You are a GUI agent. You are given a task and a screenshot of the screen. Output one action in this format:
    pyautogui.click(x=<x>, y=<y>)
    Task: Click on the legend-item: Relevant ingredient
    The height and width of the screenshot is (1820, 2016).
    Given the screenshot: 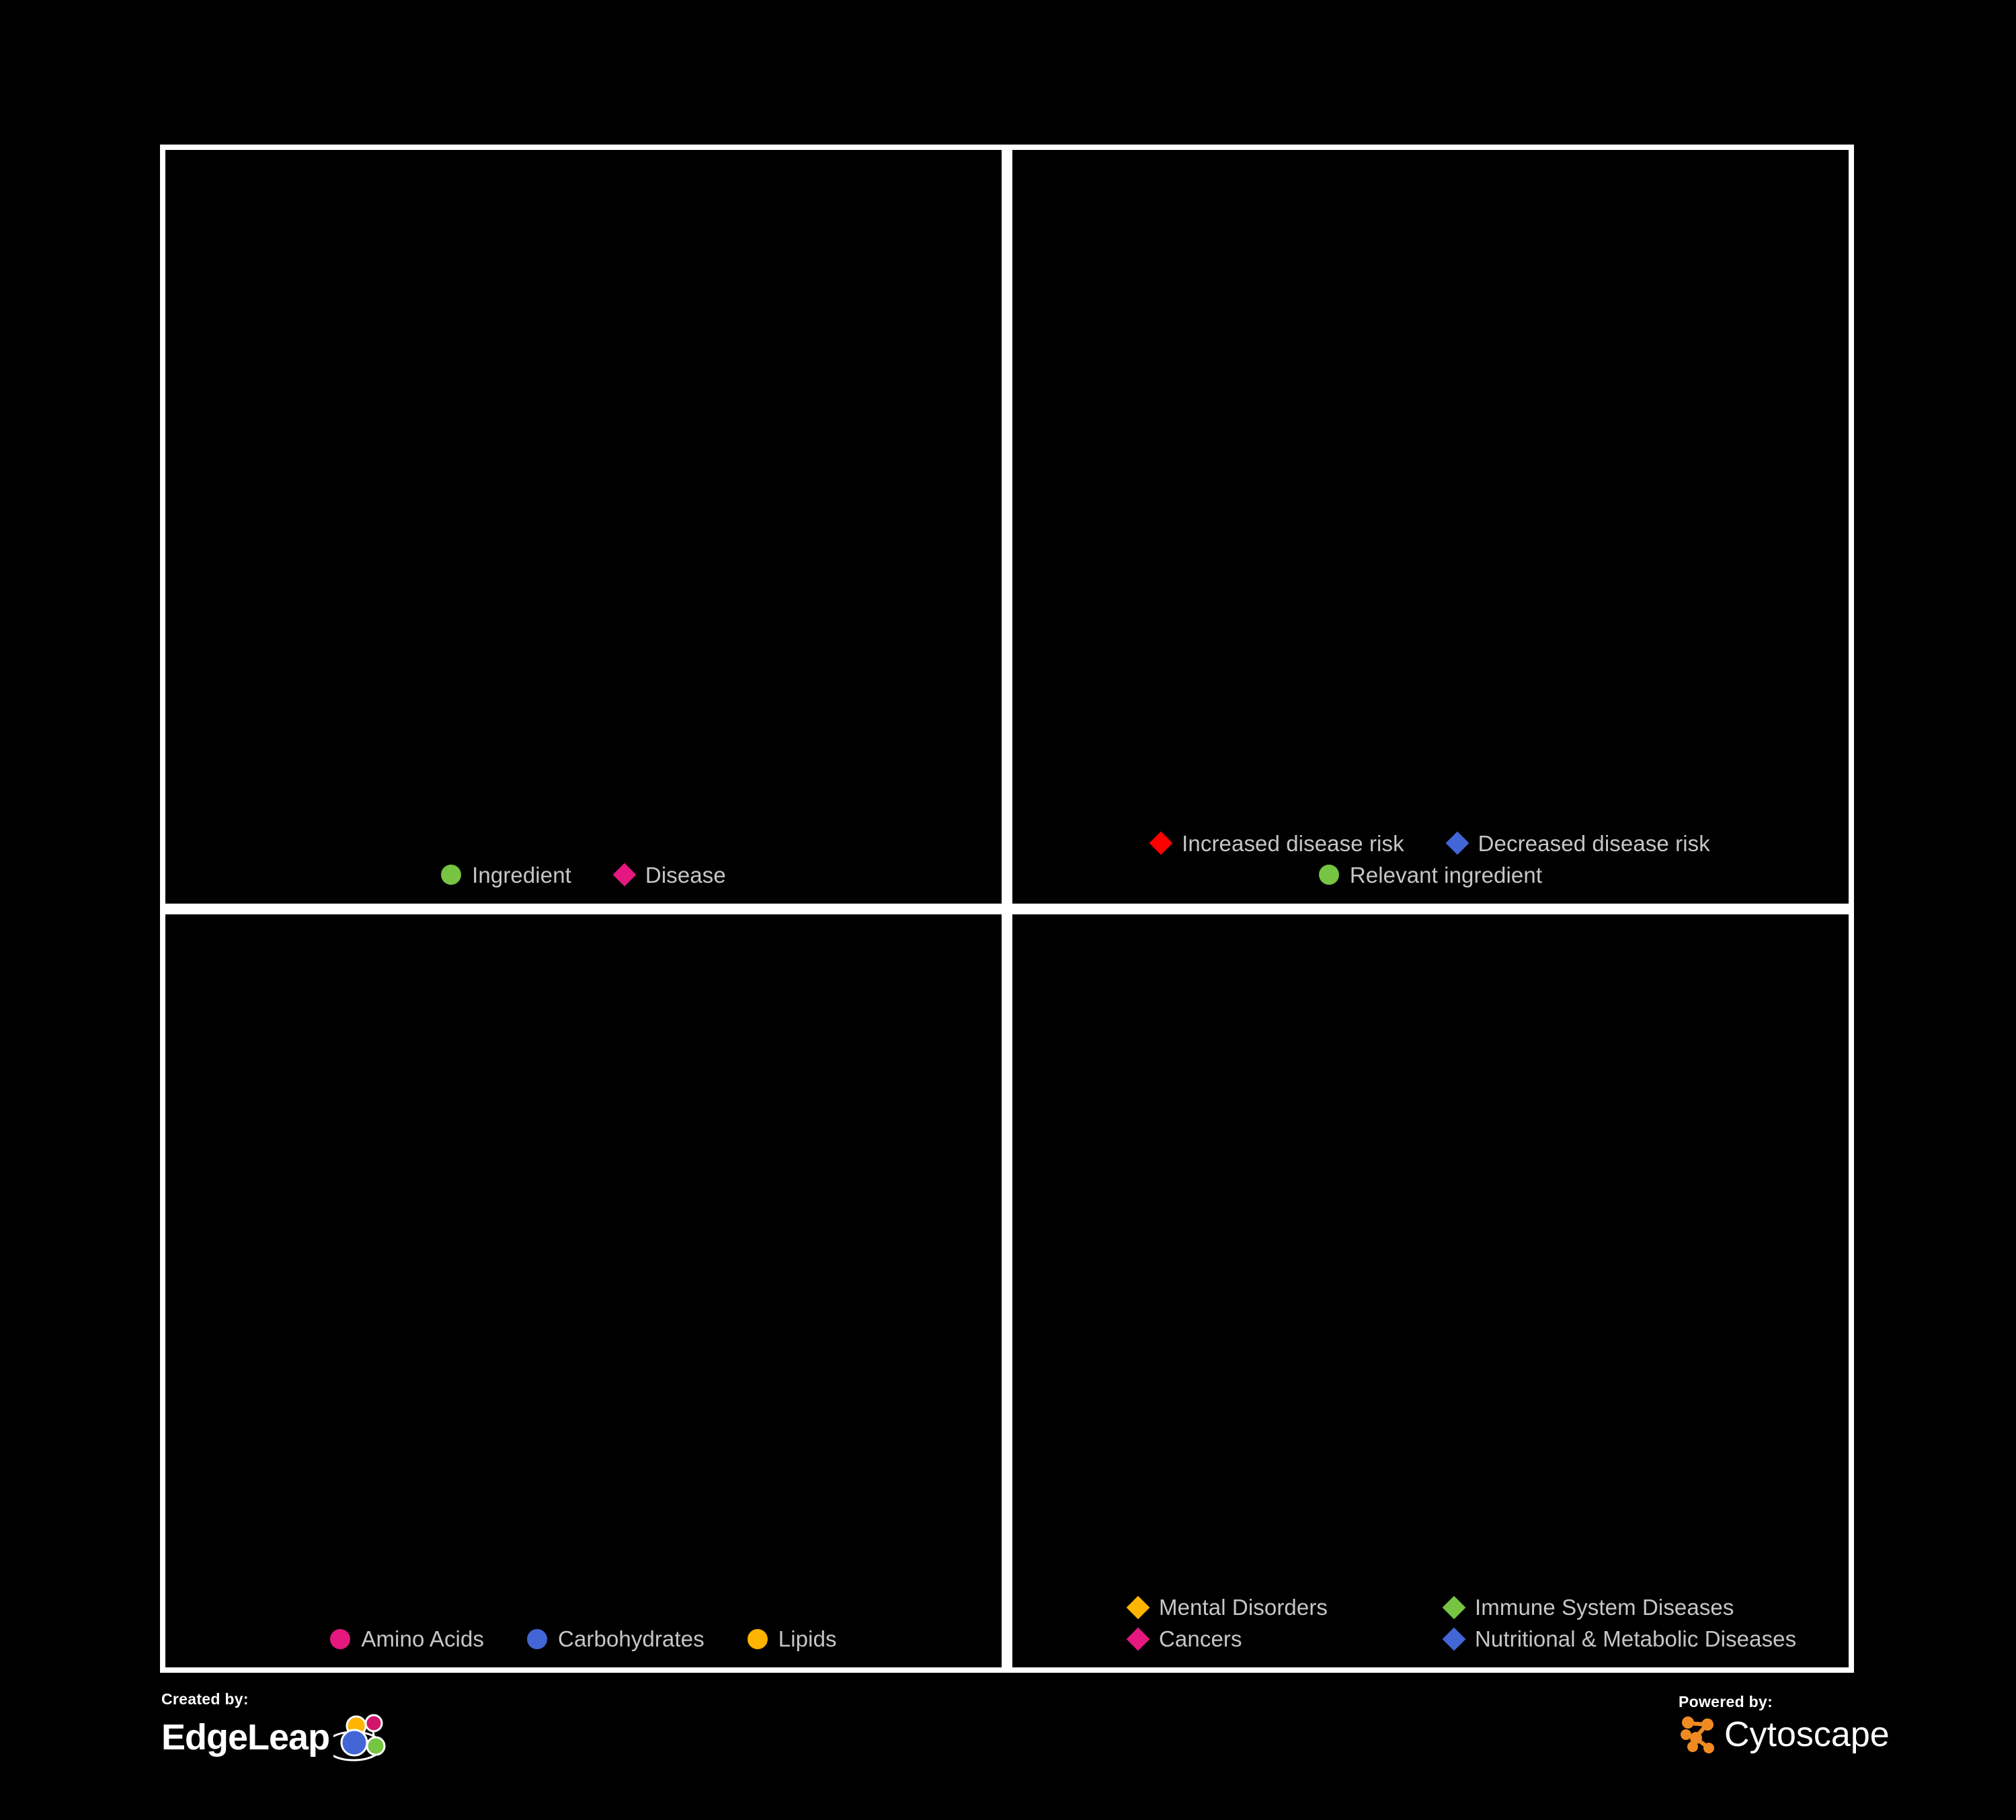 What is the action you would take?
    pyautogui.click(x=1430, y=874)
    